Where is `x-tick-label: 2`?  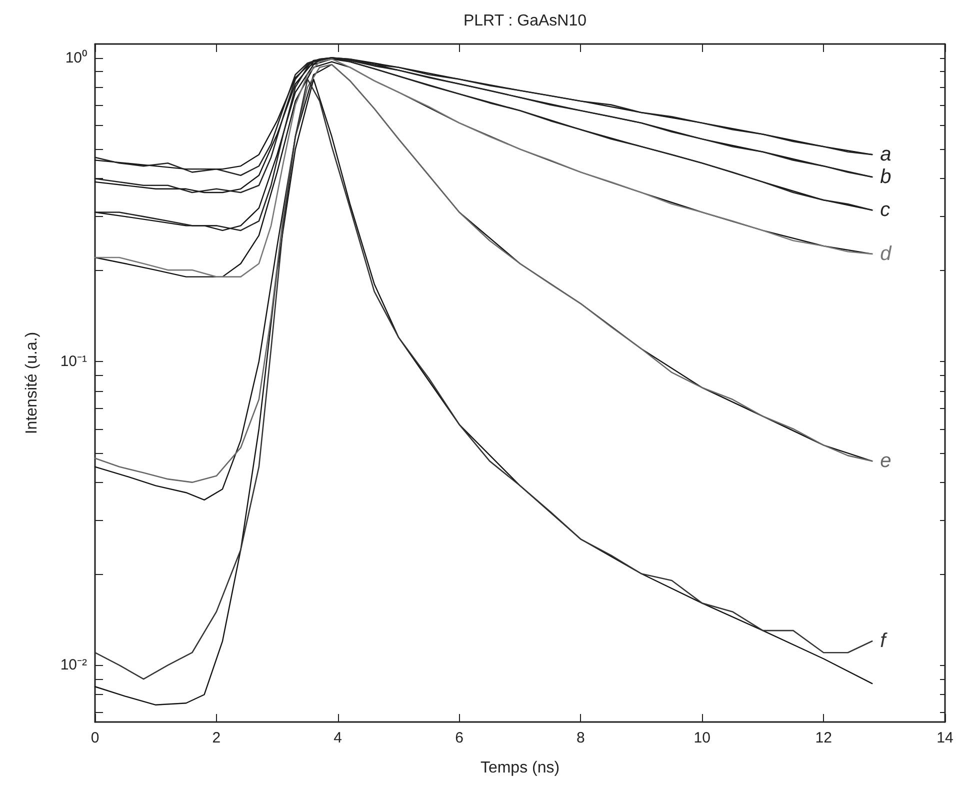
x-tick-label: 2 is located at coordinates (216, 738).